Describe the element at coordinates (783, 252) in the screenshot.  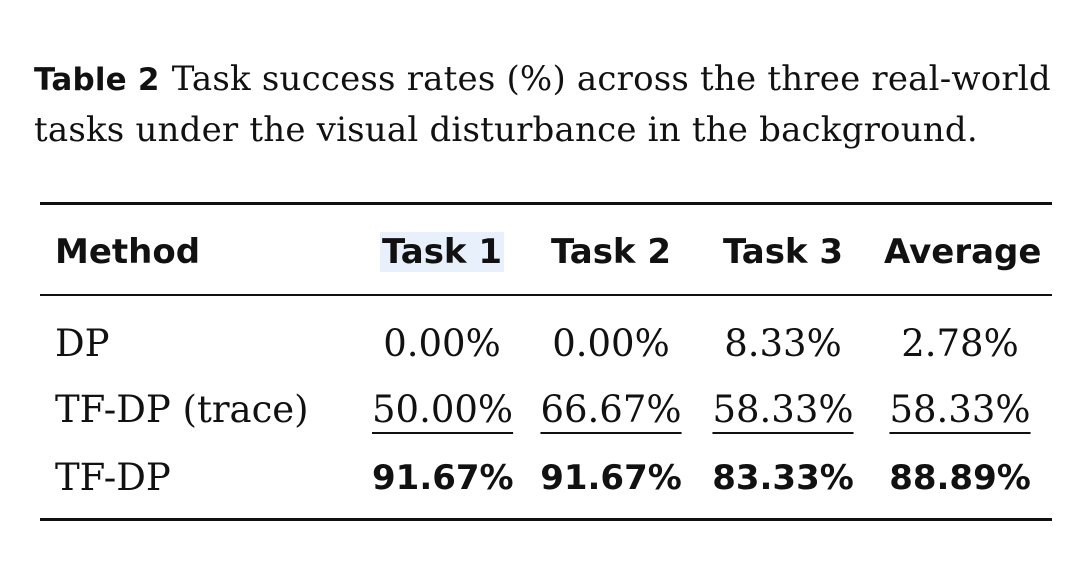
I see `header-task-3: Task 3` at that location.